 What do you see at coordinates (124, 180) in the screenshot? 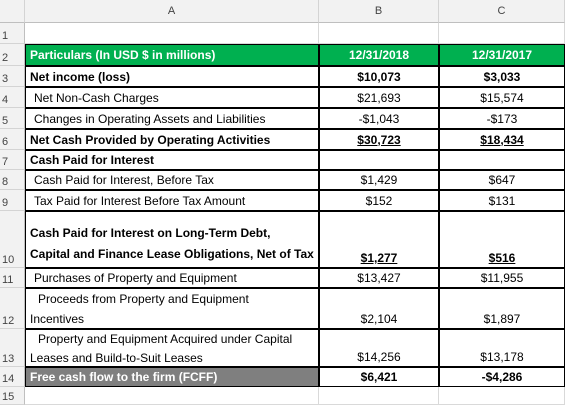
I see `interest-before-tax-label: Cash Paid for Interest, Before Tax` at bounding box center [124, 180].